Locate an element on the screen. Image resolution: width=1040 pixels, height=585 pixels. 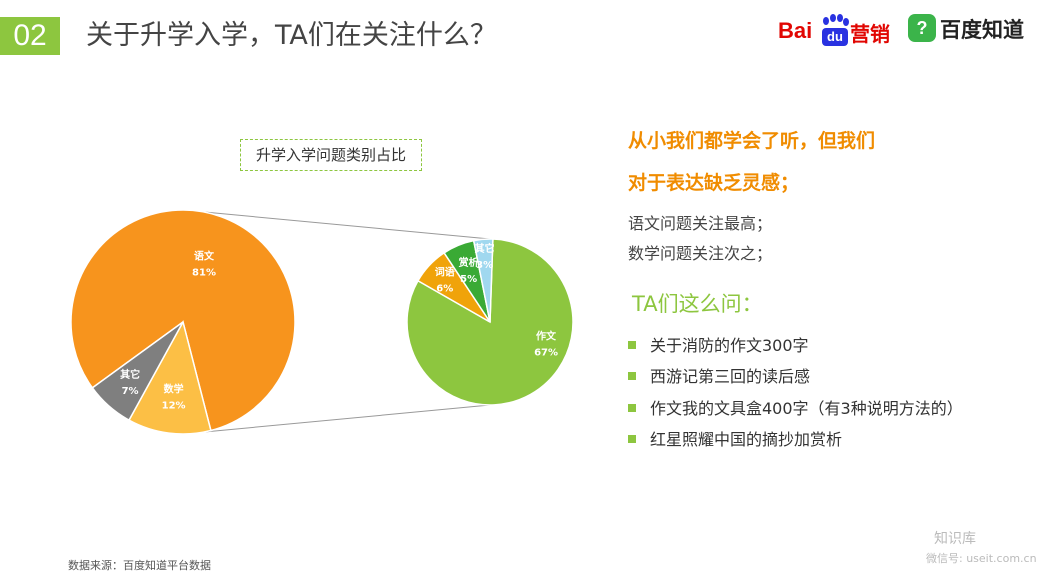
question-text: 关于消防的作文300字 is located at coordinates (729, 345).